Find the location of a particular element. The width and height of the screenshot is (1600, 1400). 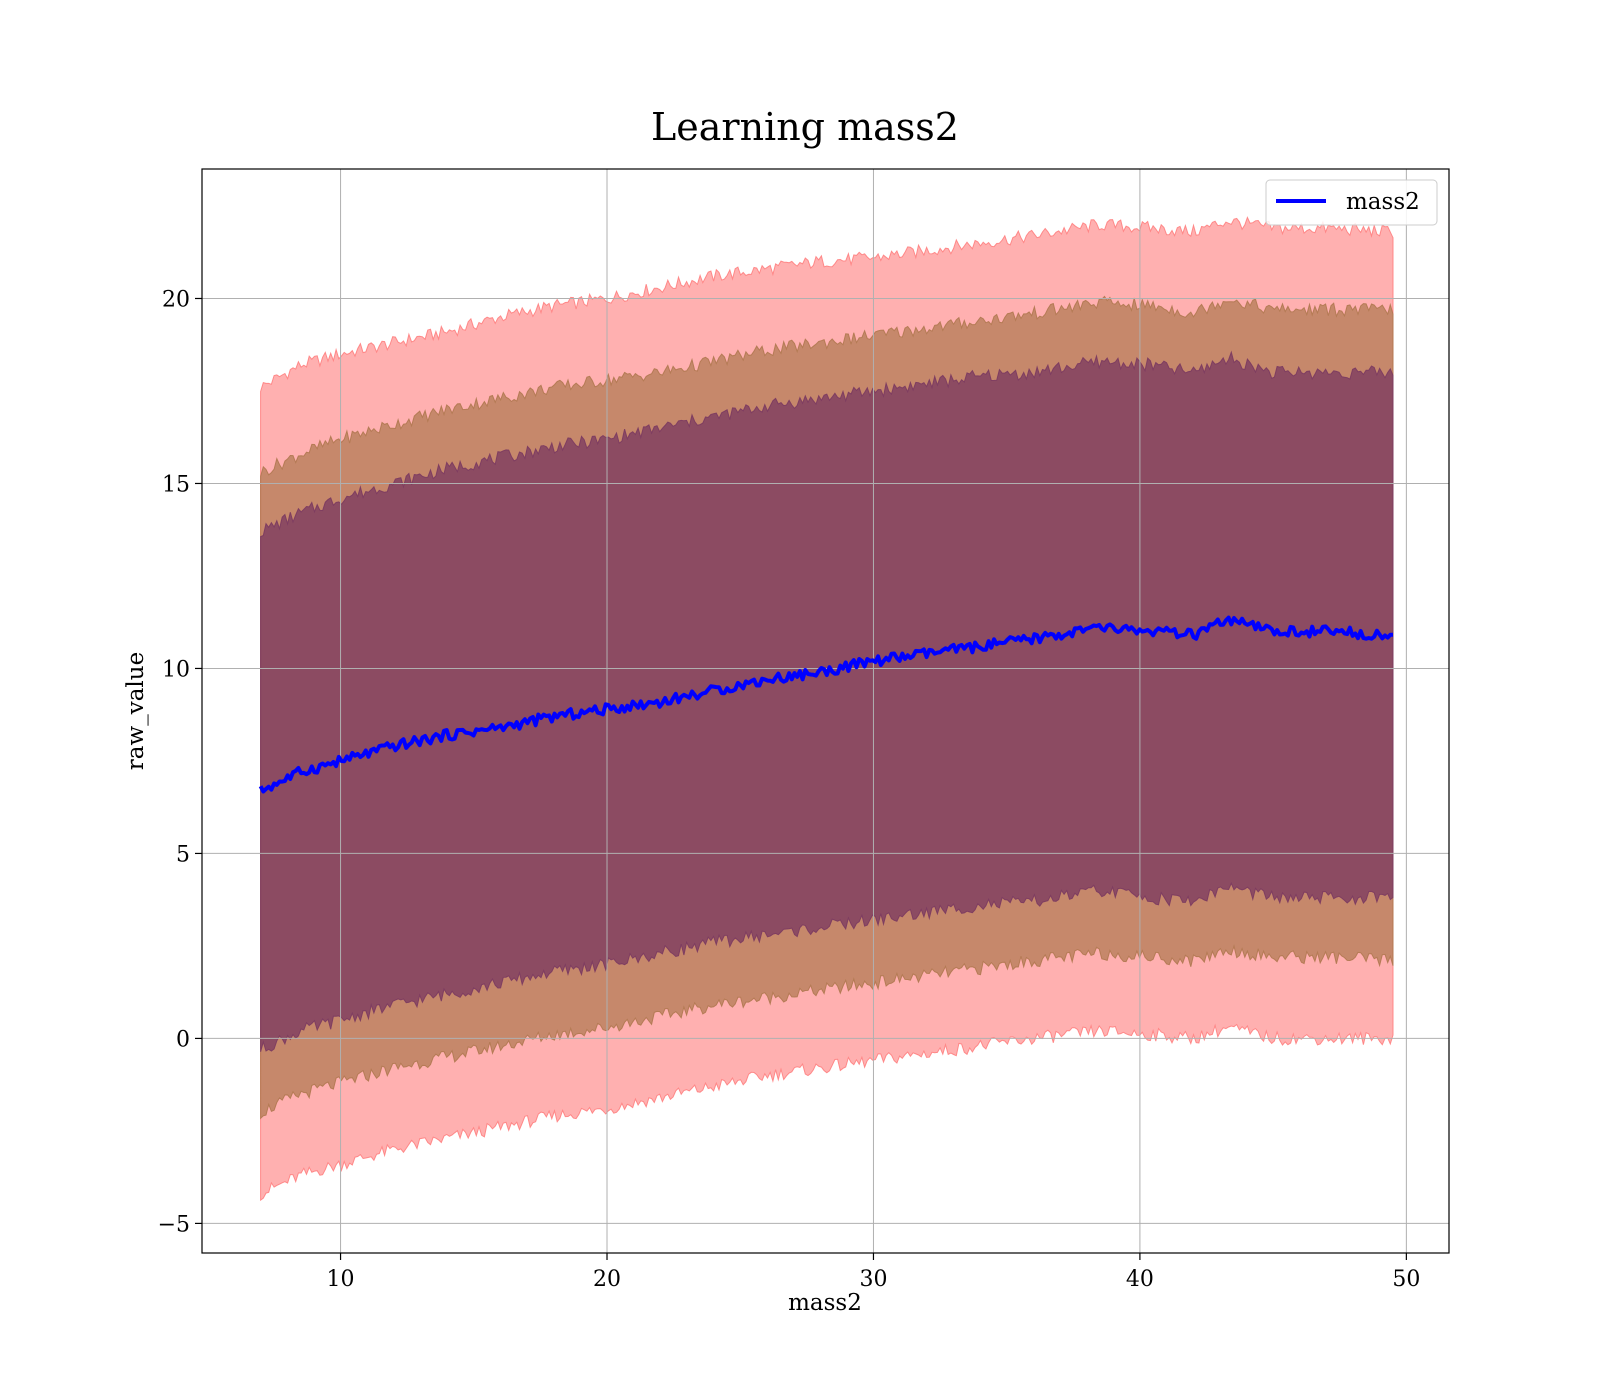

x-tick-label: 30 is located at coordinates (873, 1279).